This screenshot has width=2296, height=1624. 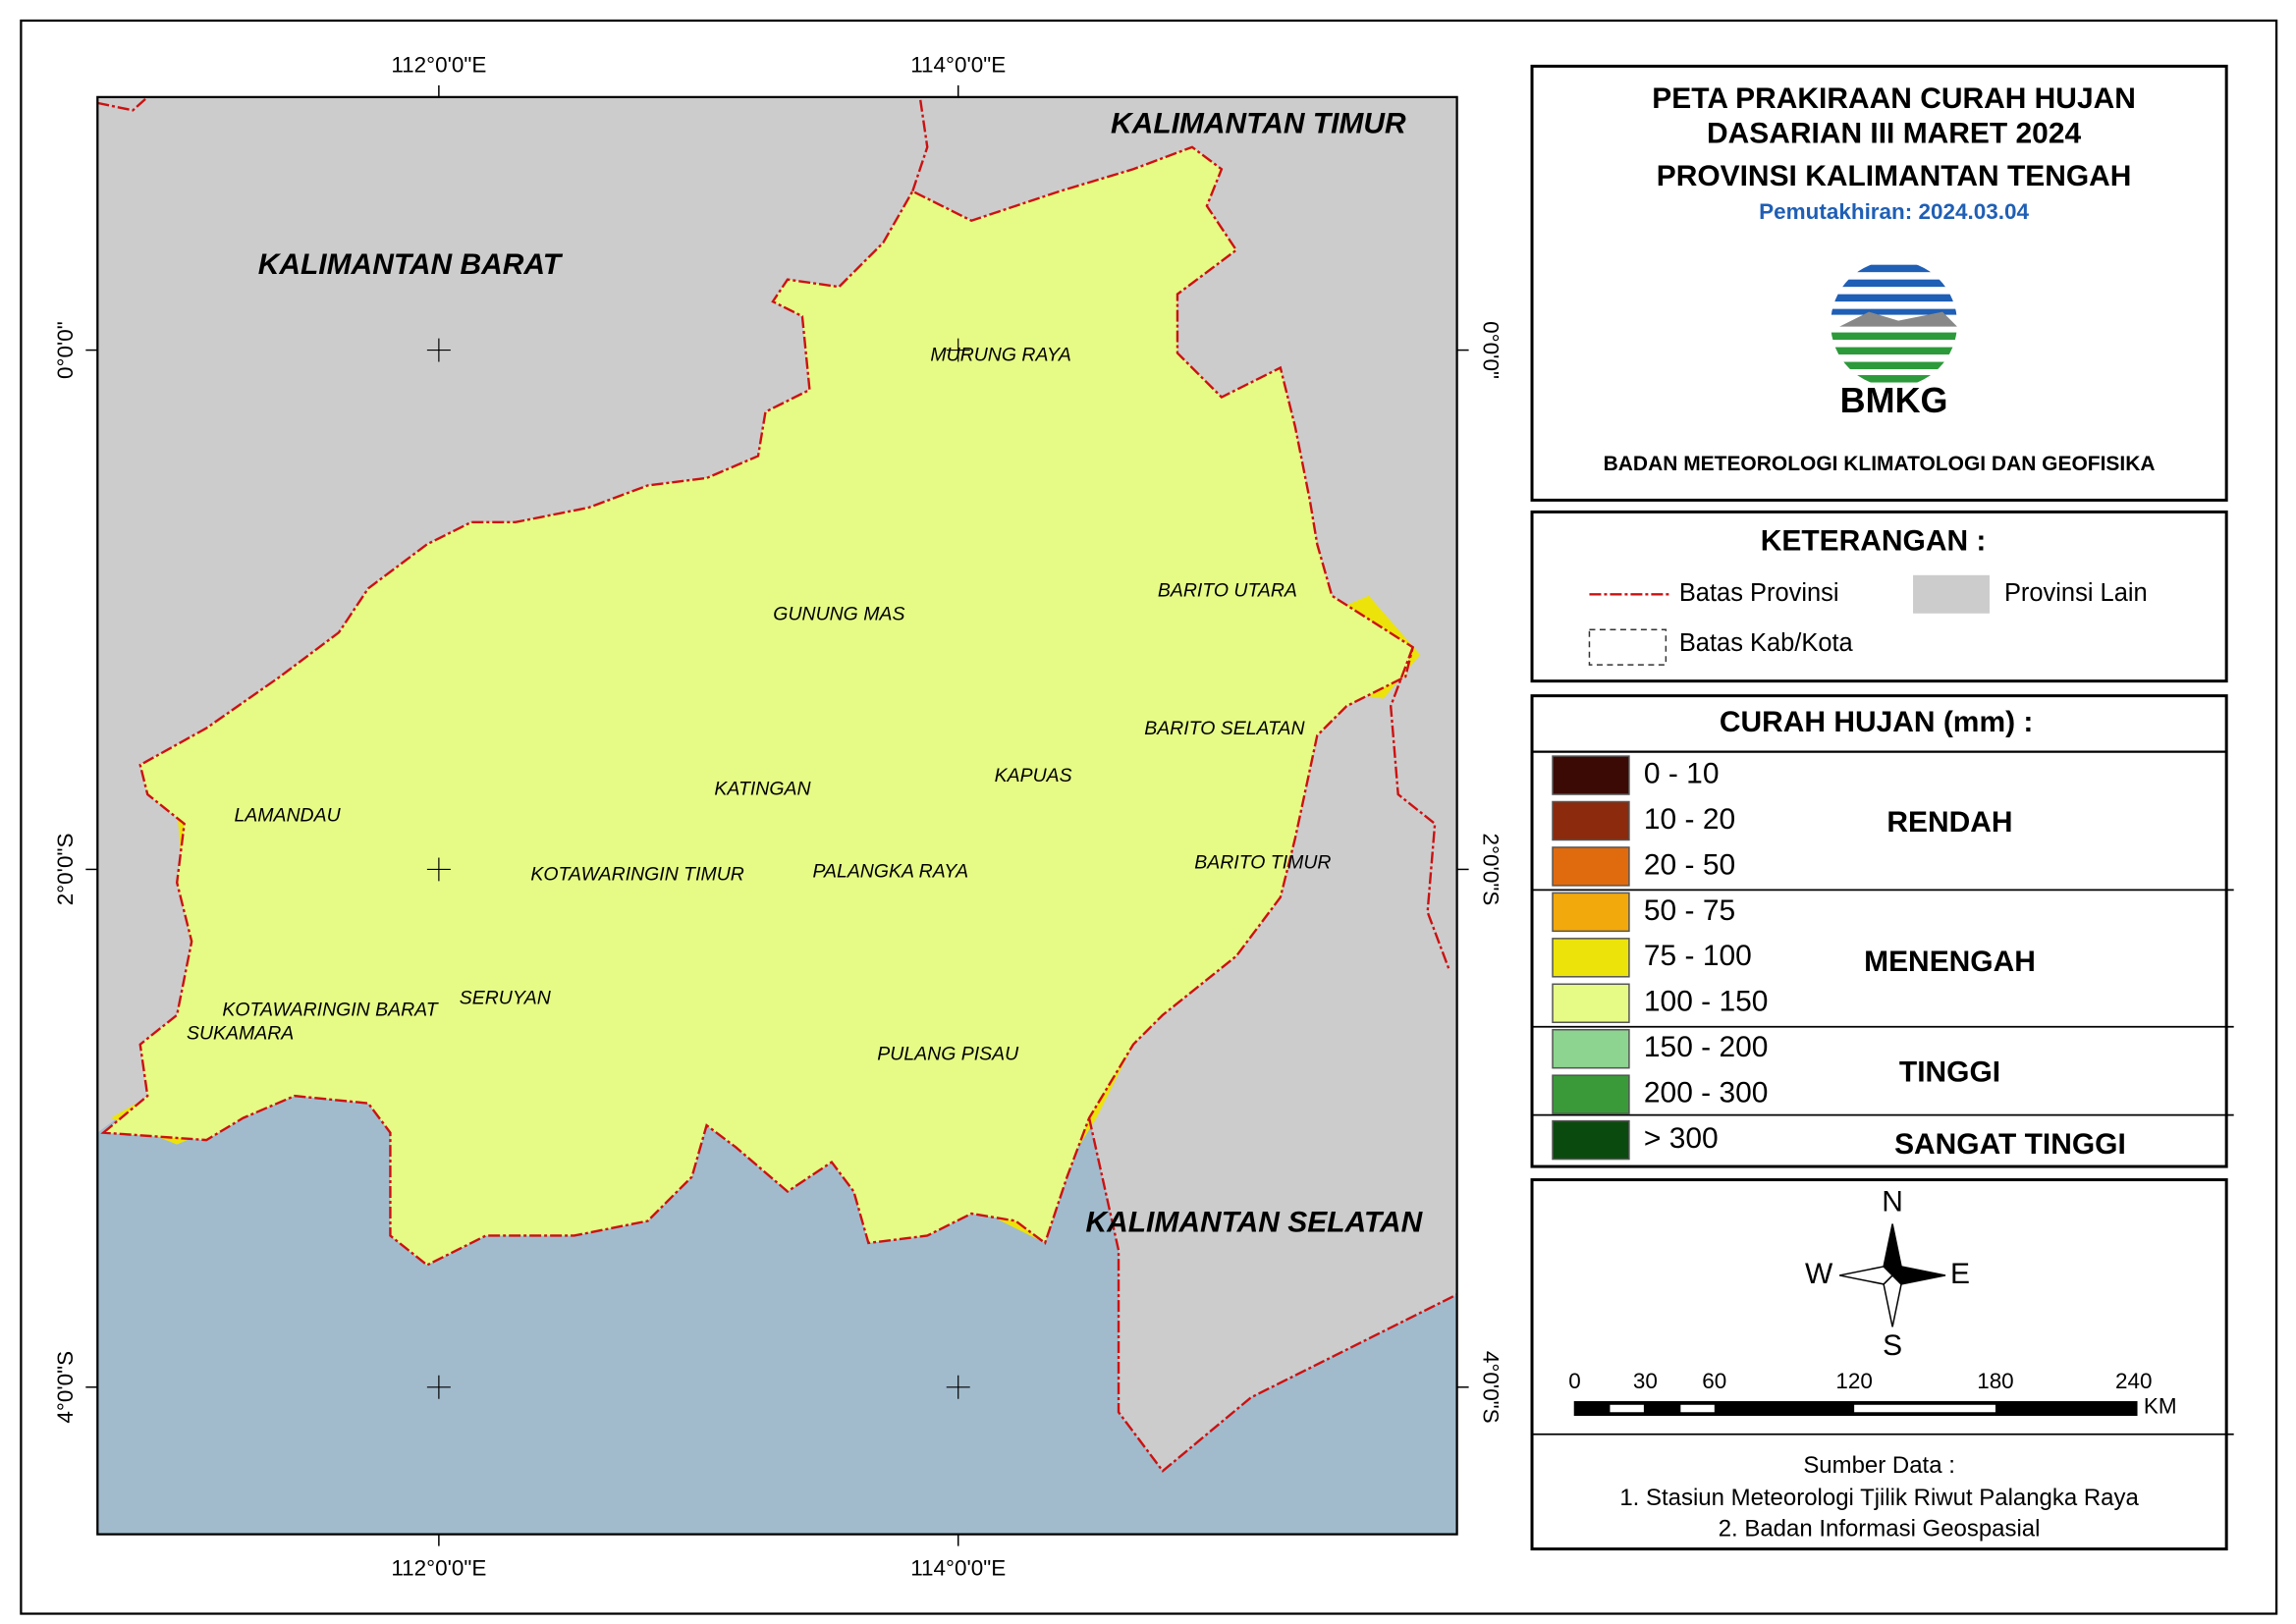 I want to click on legend-title: KETERANGAN :, so click(x=1874, y=541).